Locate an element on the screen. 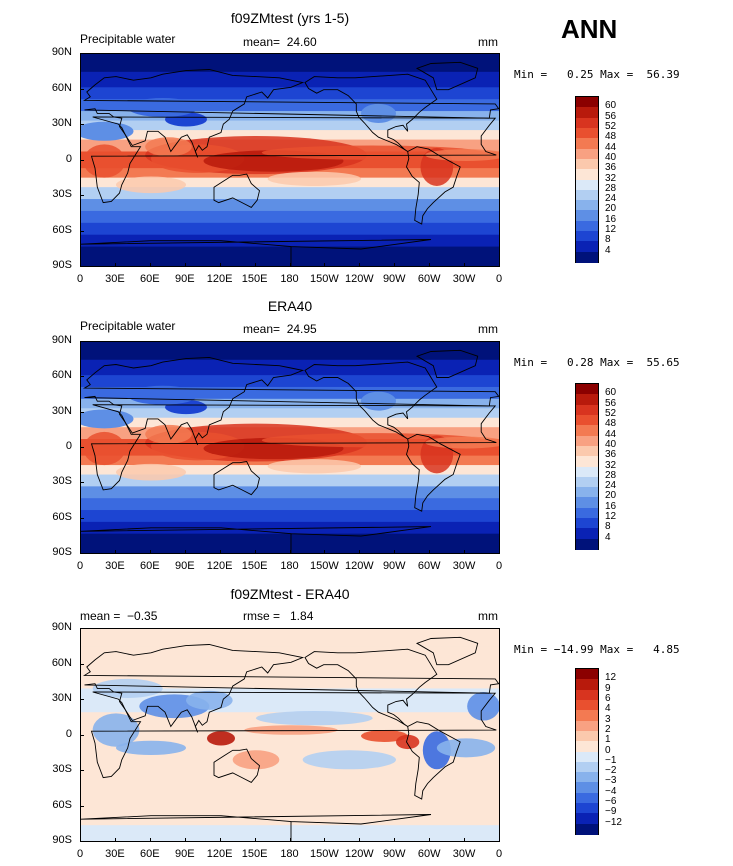 The width and height of the screenshot is (733, 866). lon-tick-label: 90E is located at coordinates (184, 279).